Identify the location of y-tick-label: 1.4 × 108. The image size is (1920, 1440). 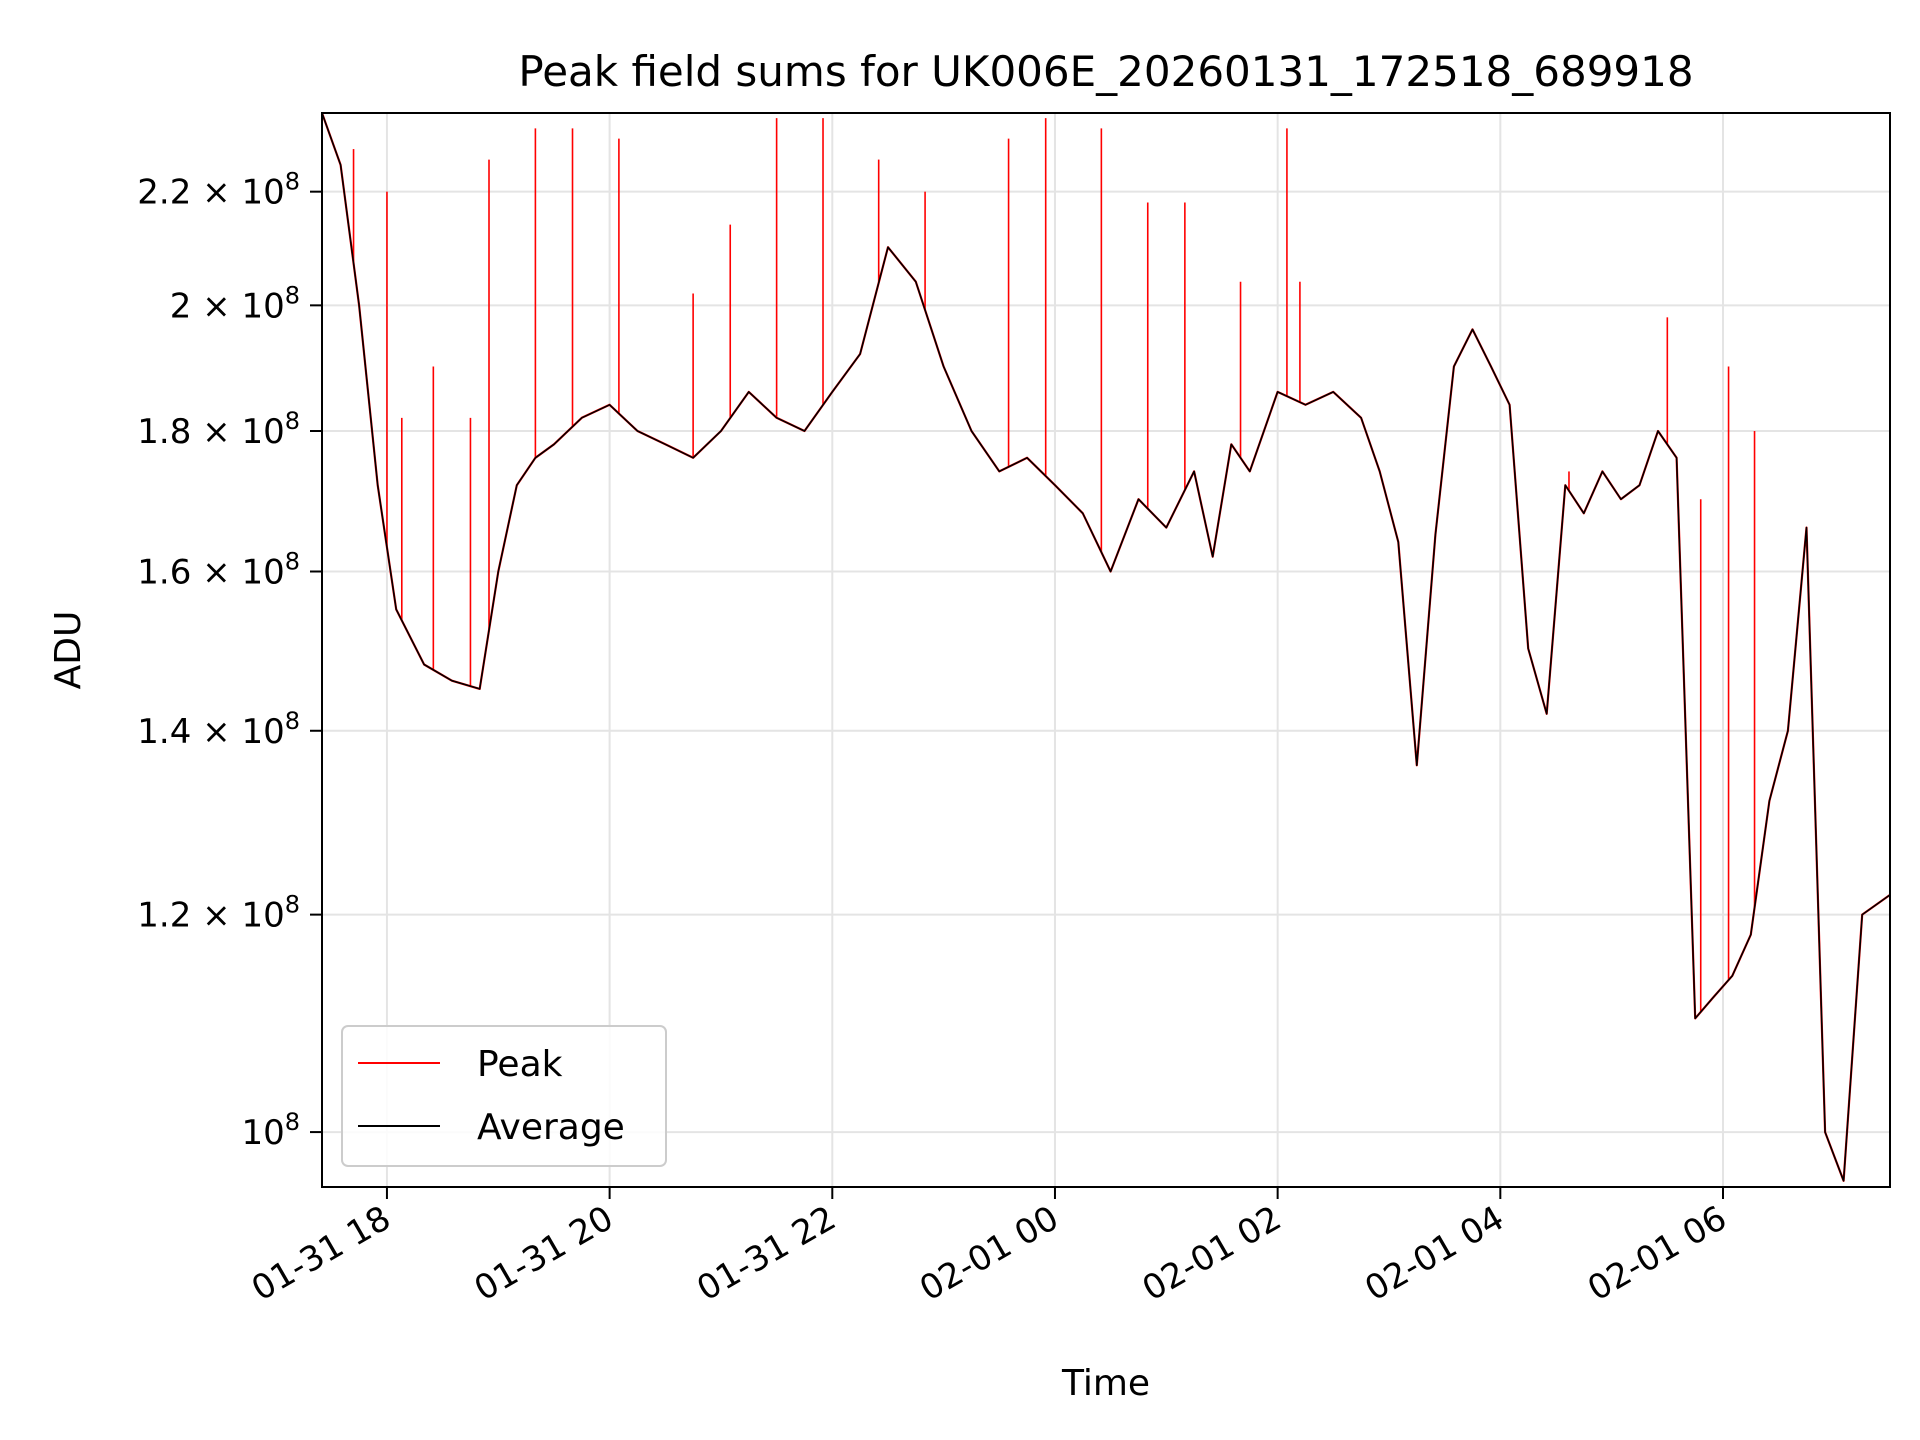
(218, 729).